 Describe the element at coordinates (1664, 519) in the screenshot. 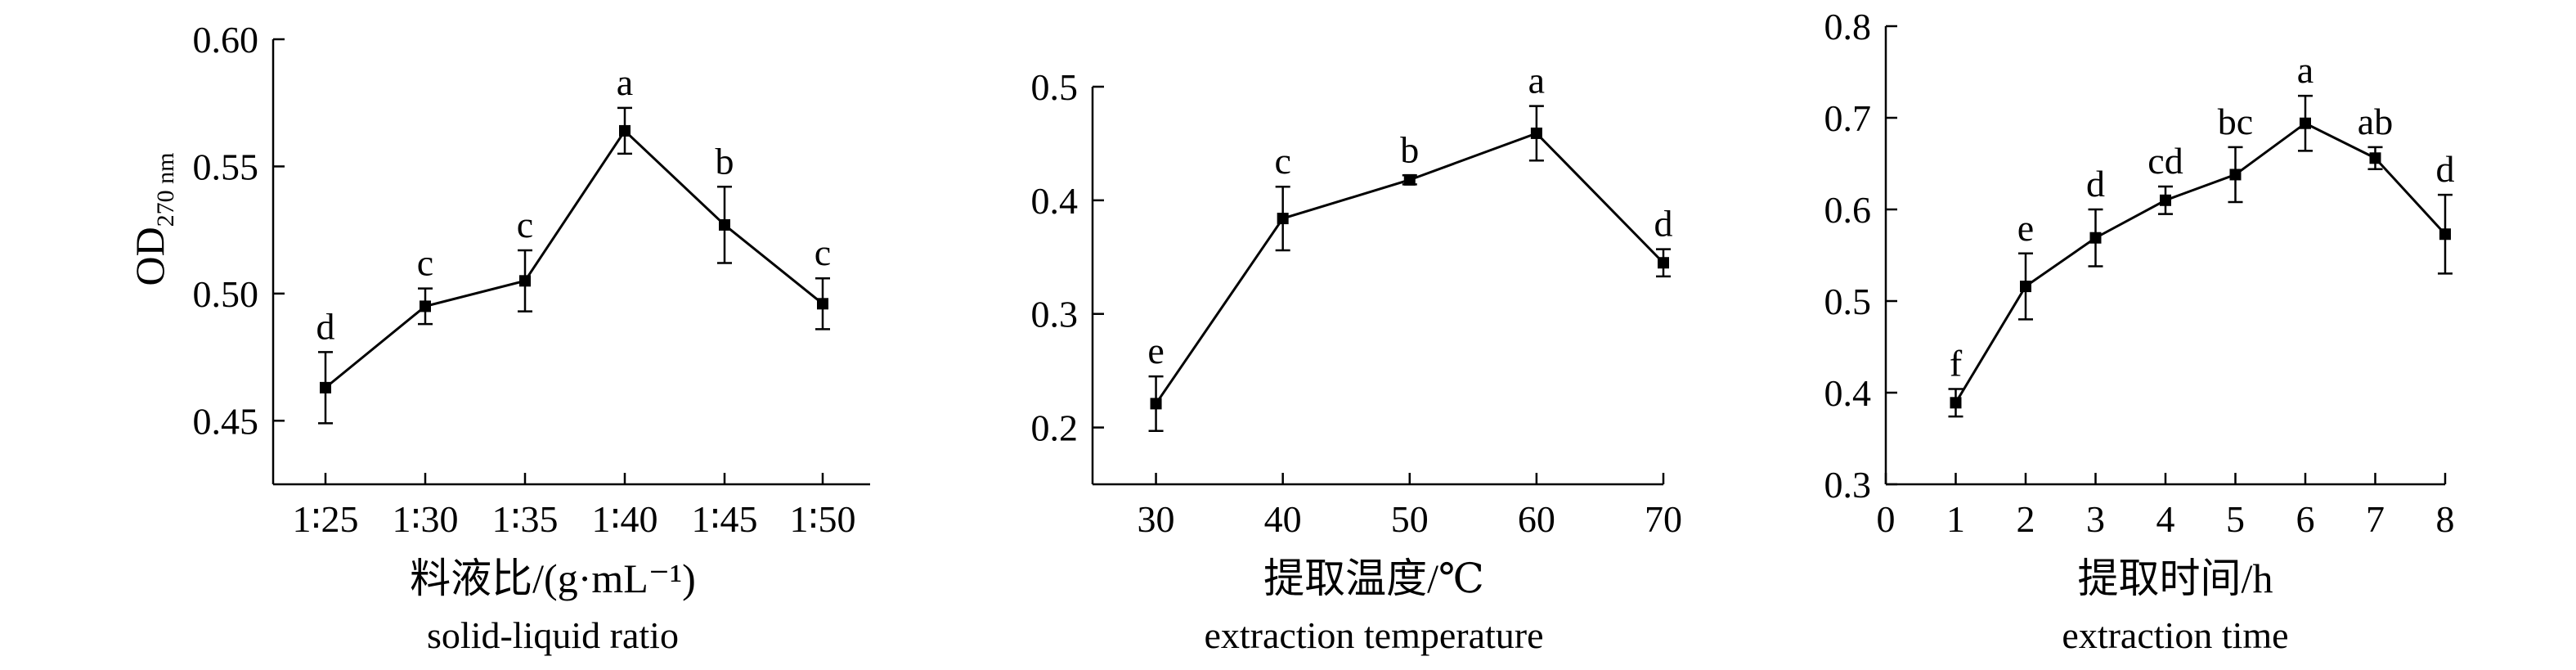

I see `x-tick-label: 70` at that location.